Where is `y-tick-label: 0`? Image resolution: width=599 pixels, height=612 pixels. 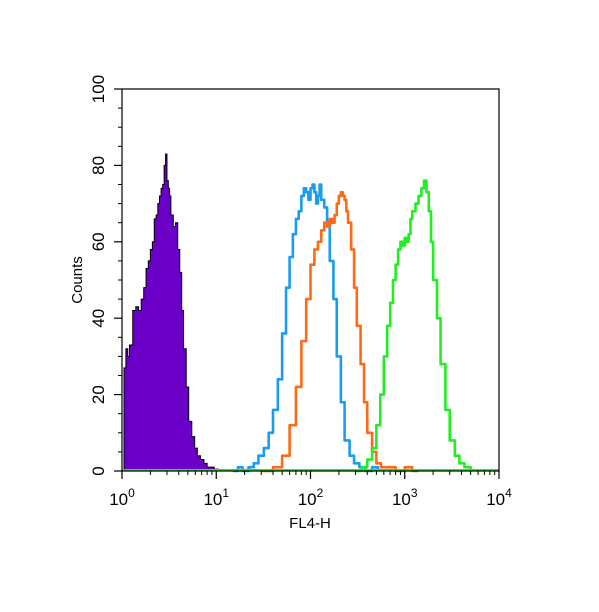
y-tick-label: 0 is located at coordinates (98, 470).